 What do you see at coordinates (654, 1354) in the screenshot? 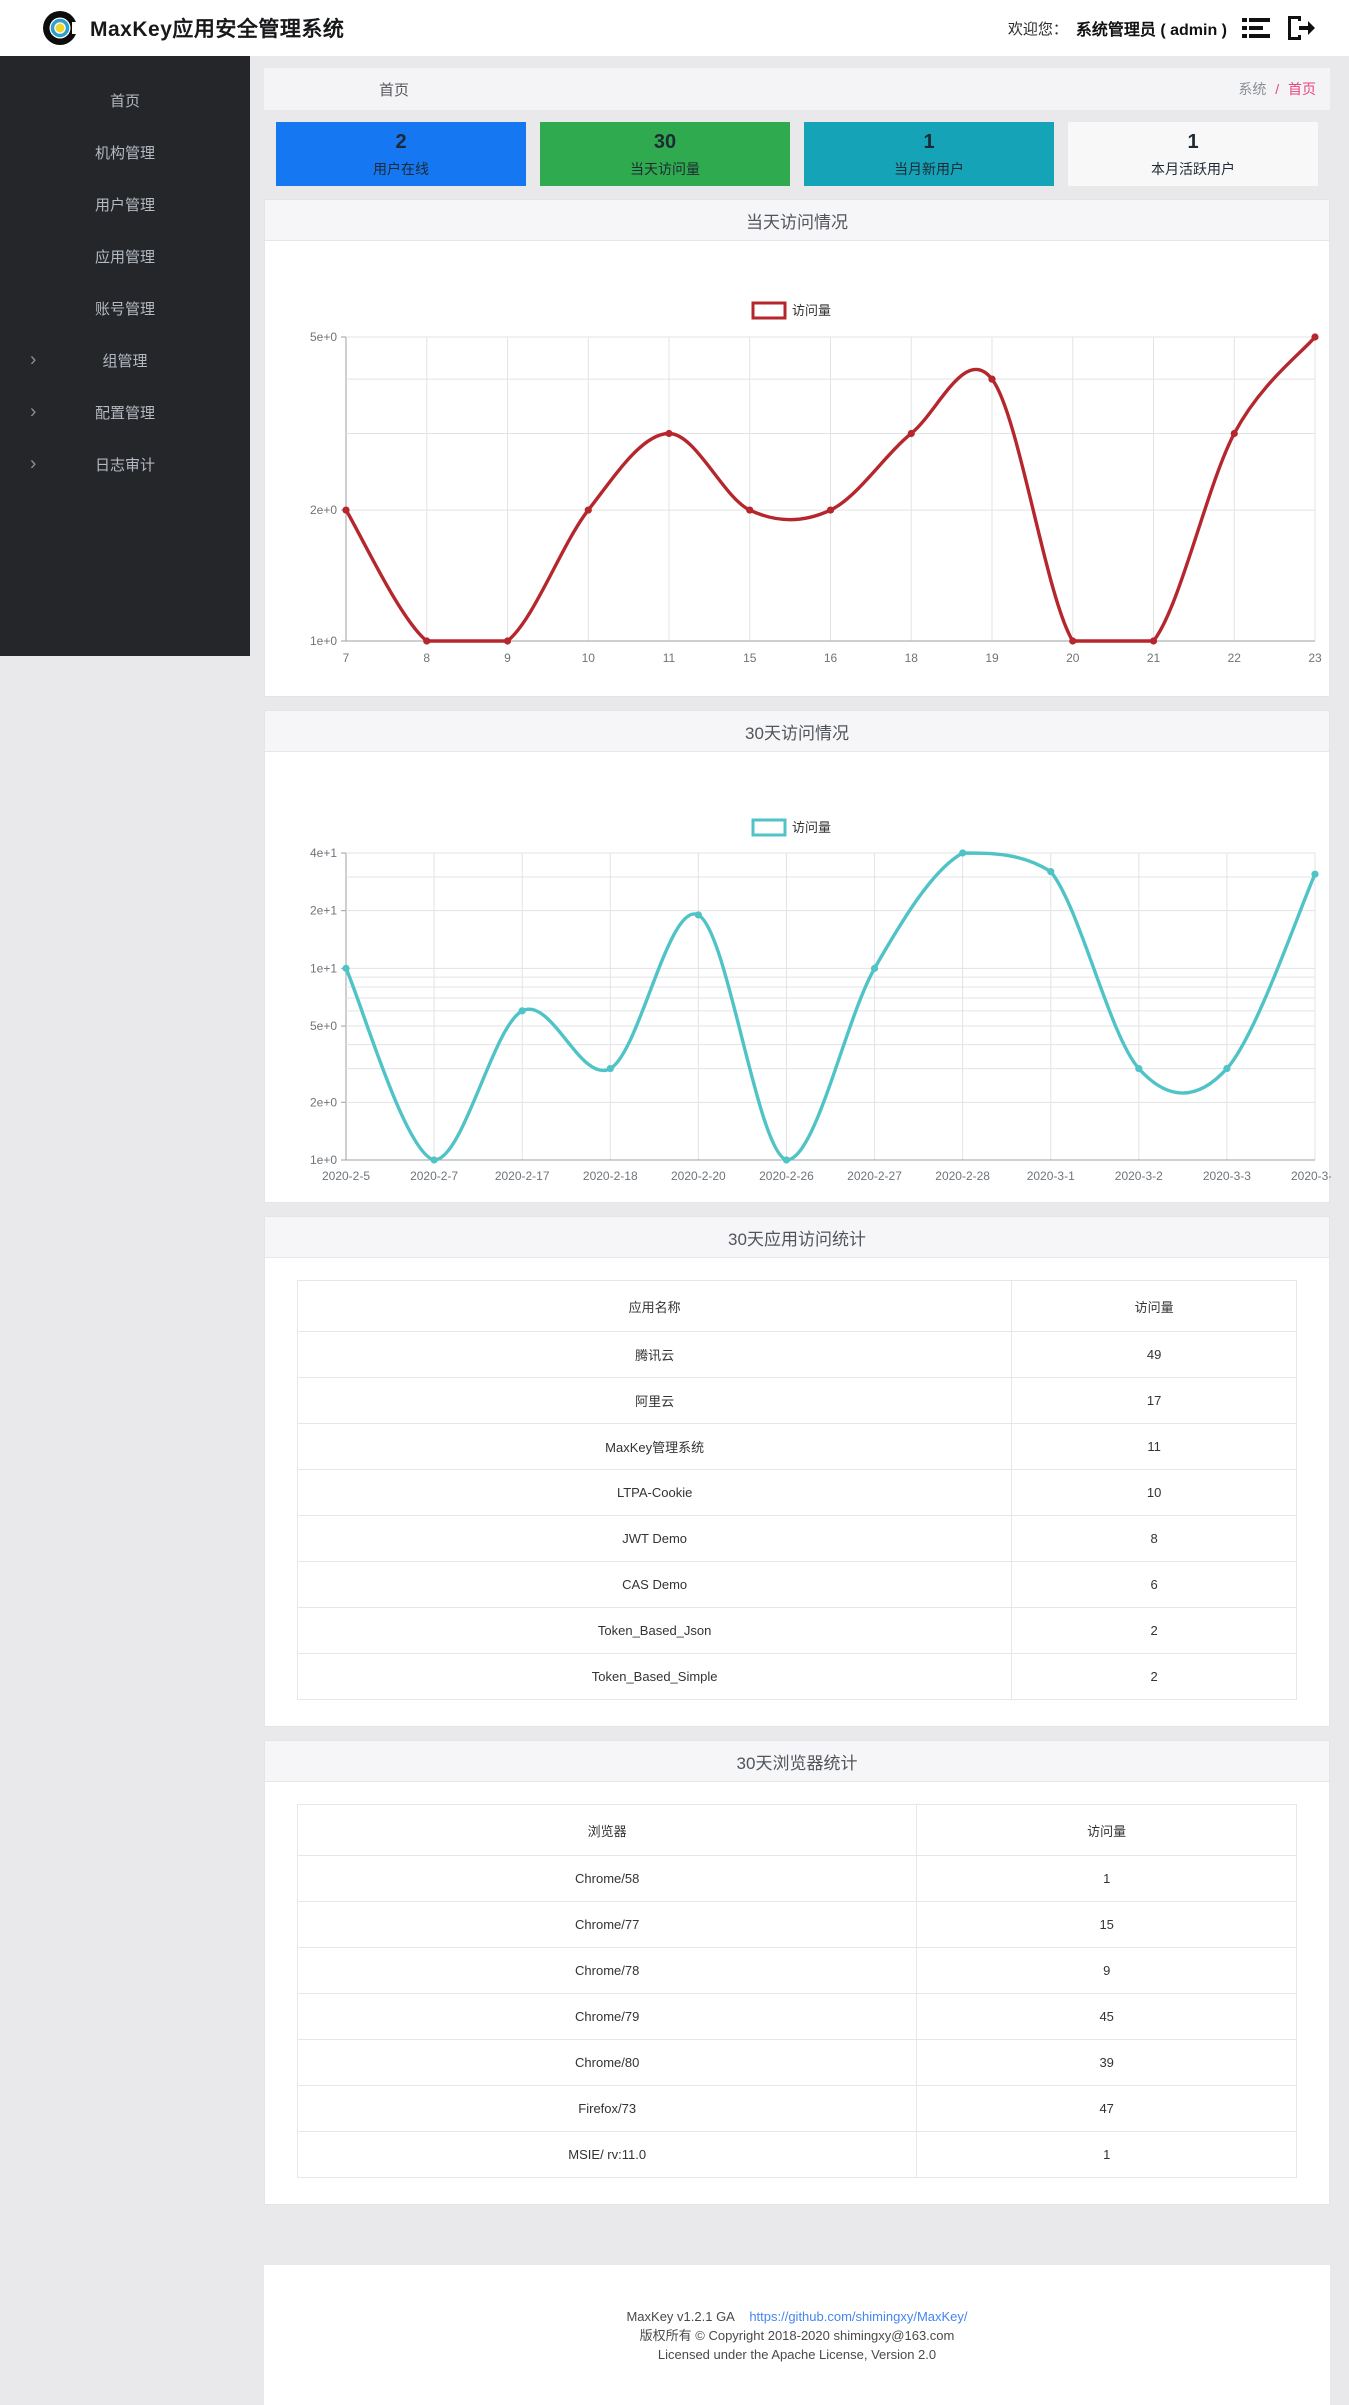
I see `table-cell: 腾讯云` at bounding box center [654, 1354].